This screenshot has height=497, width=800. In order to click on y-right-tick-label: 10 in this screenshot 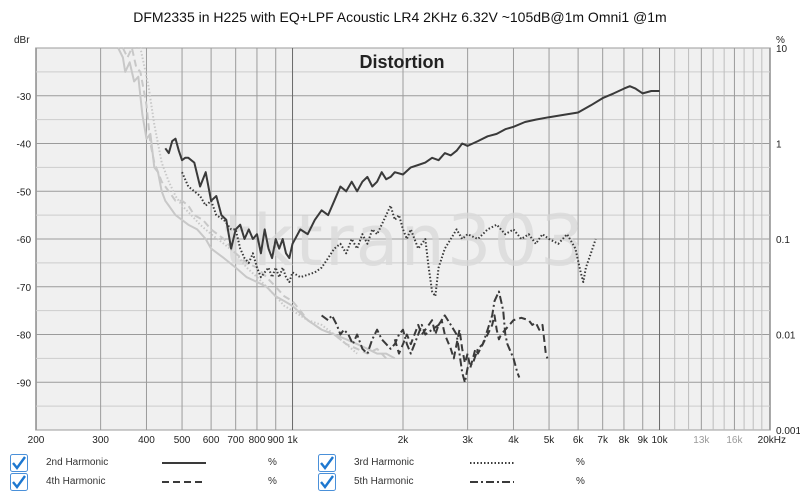, I will do `click(782, 49)`.